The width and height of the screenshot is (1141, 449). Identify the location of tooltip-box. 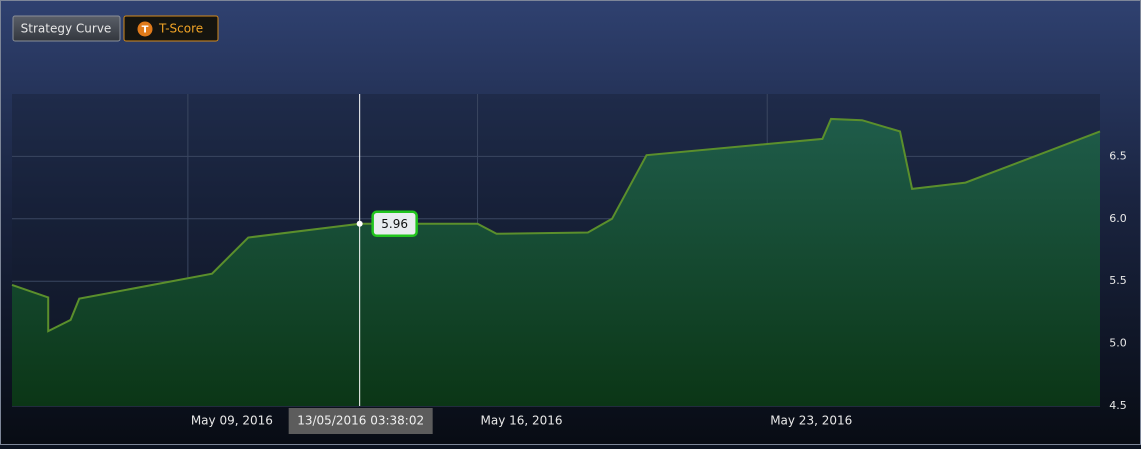
(394, 224).